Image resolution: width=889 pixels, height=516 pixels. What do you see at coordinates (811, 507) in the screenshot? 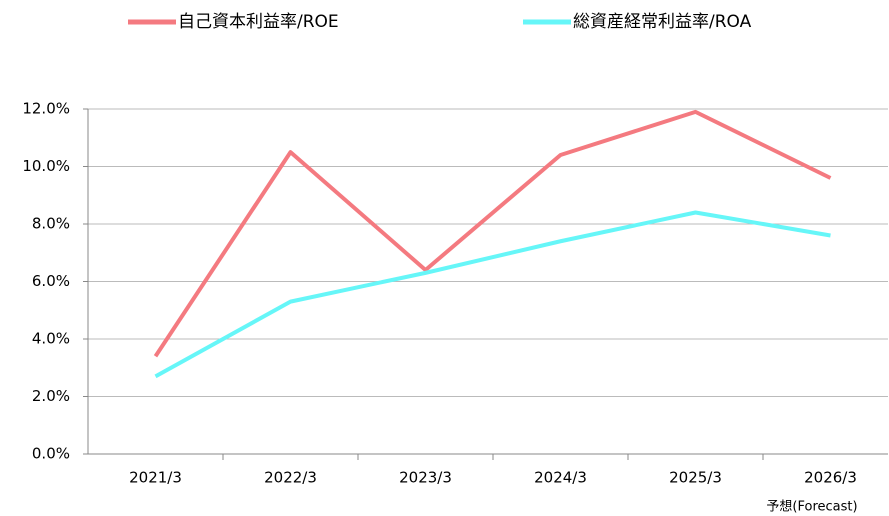
I see `forecast-note: 予想(Forecast)` at bounding box center [811, 507].